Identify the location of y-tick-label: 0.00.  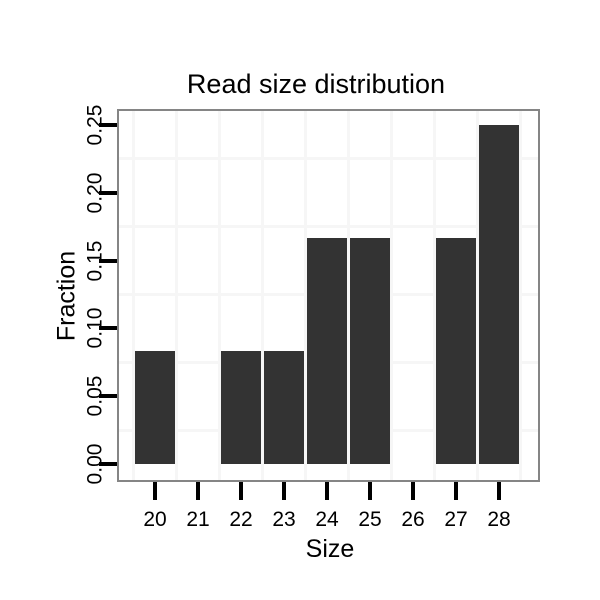
(95, 464).